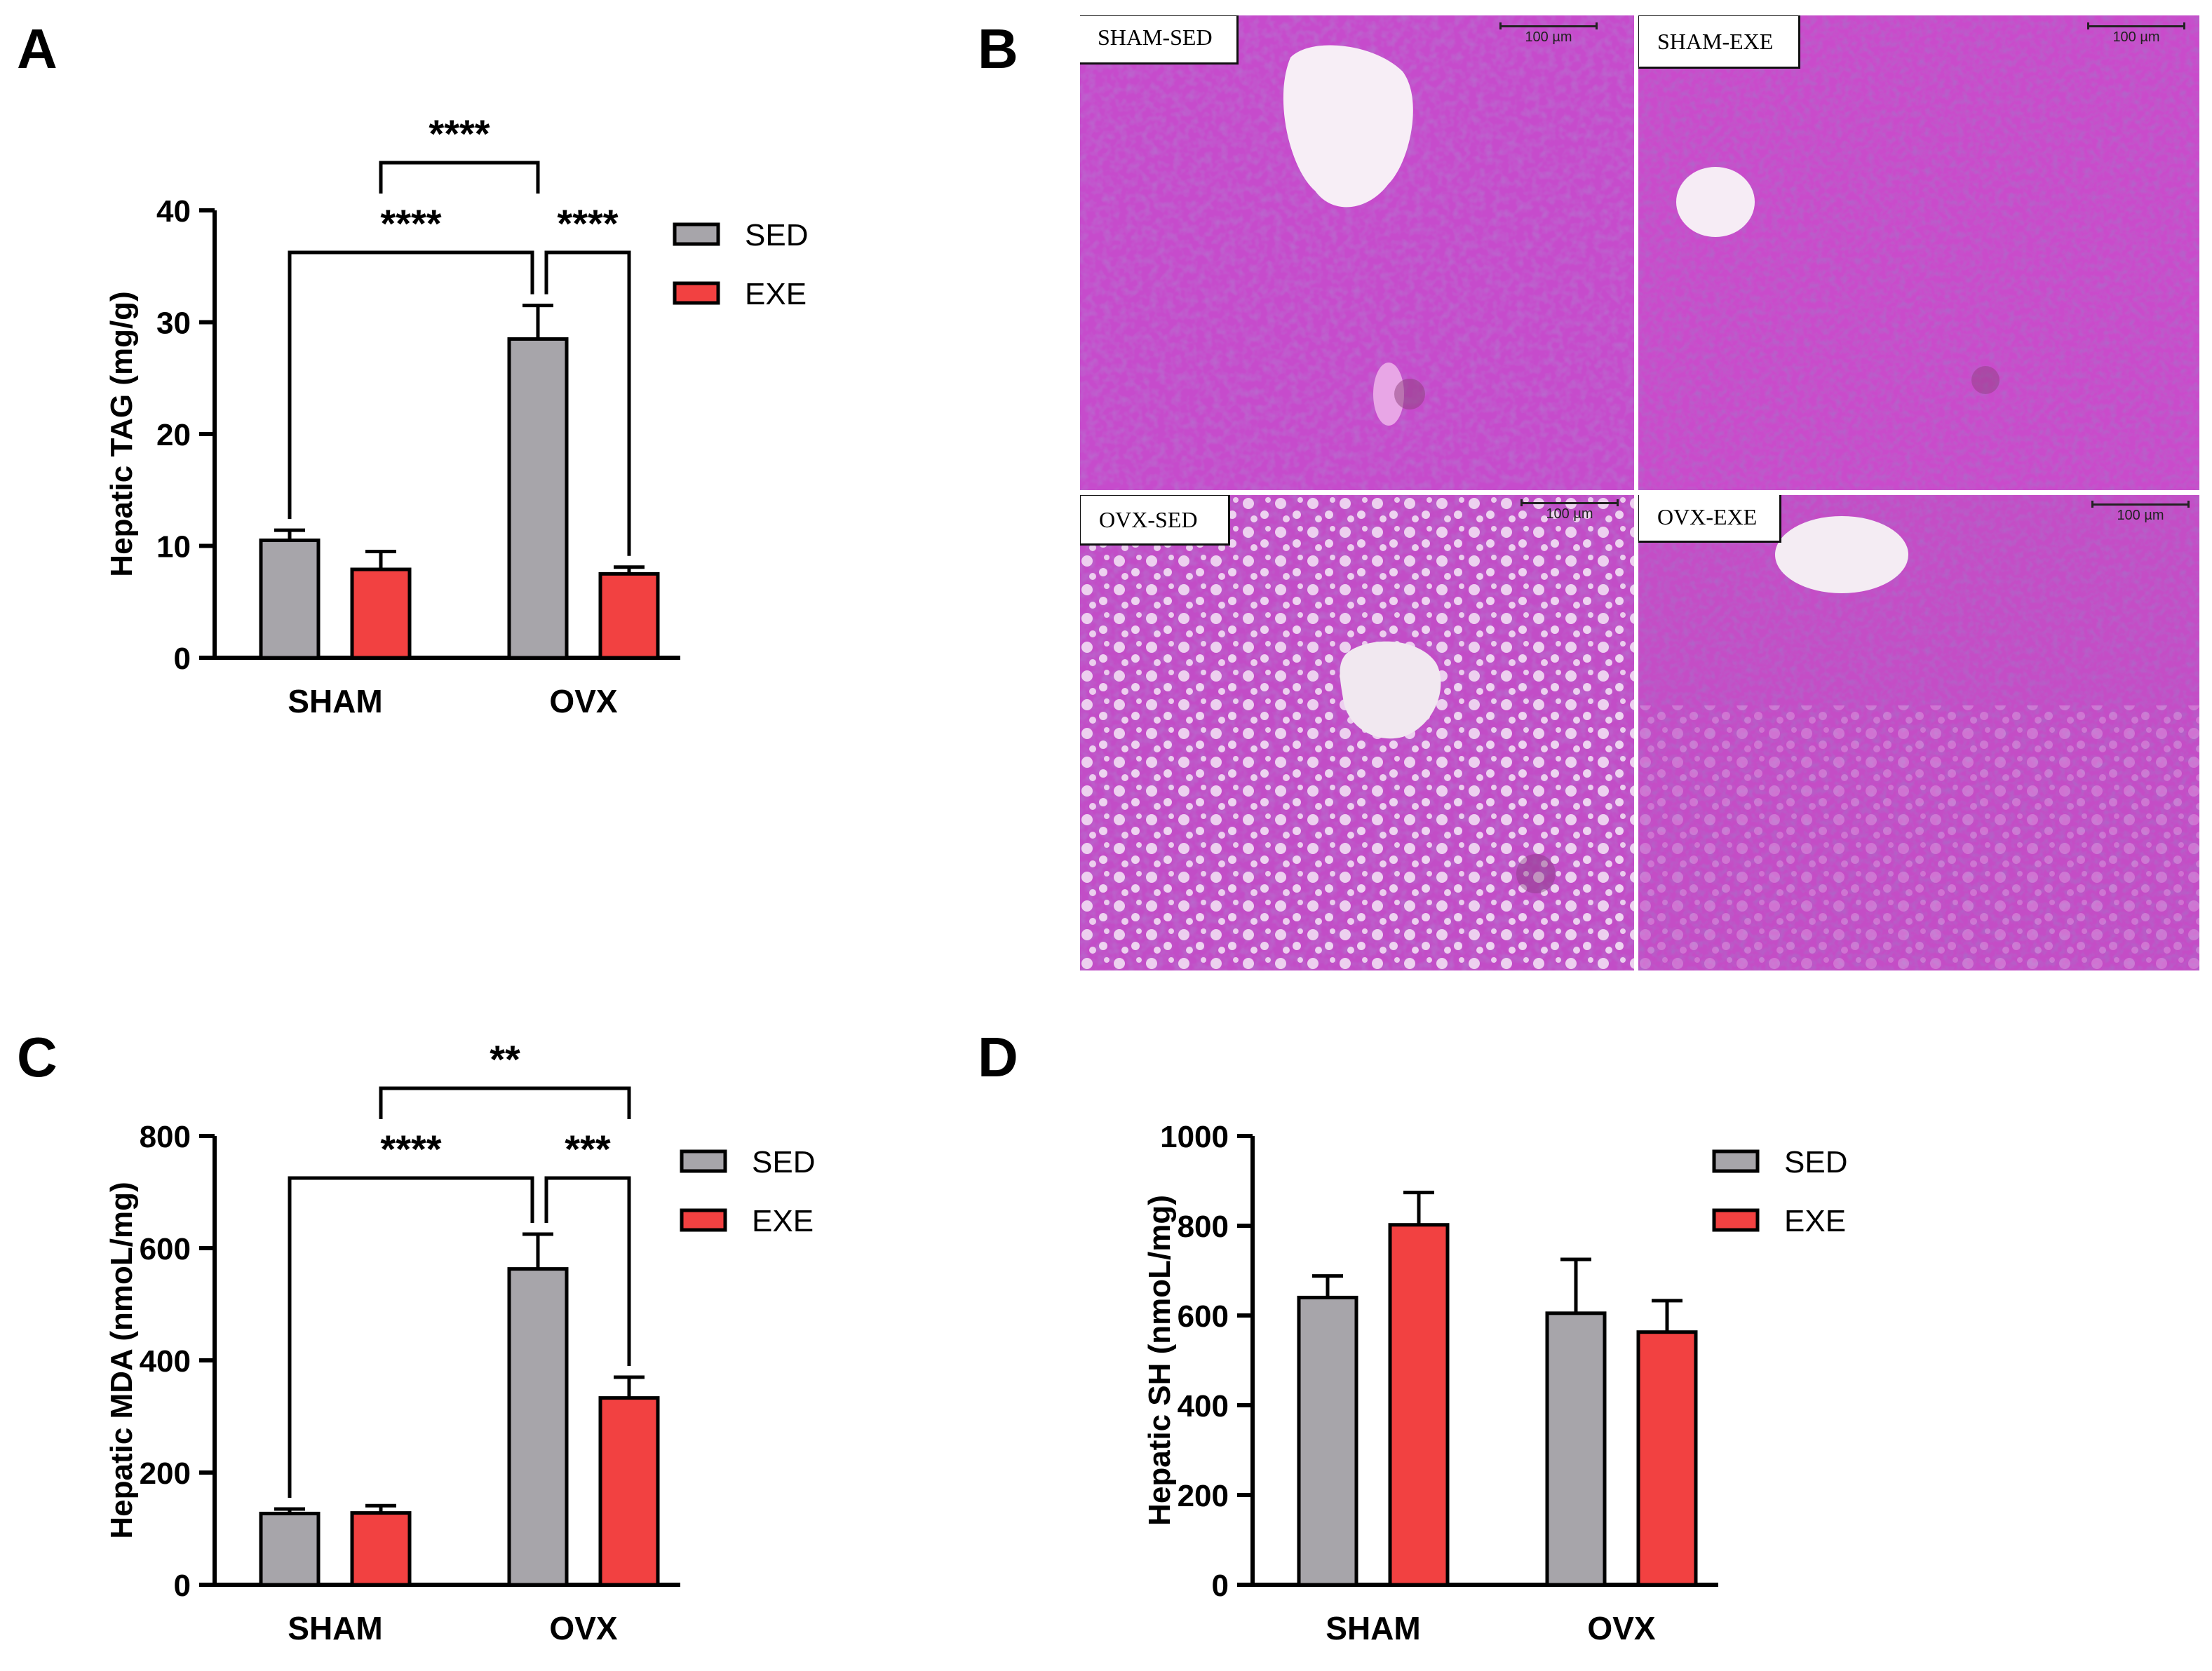  Describe the element at coordinates (173, 435) in the screenshot. I see `y-tick-label: 20` at that location.